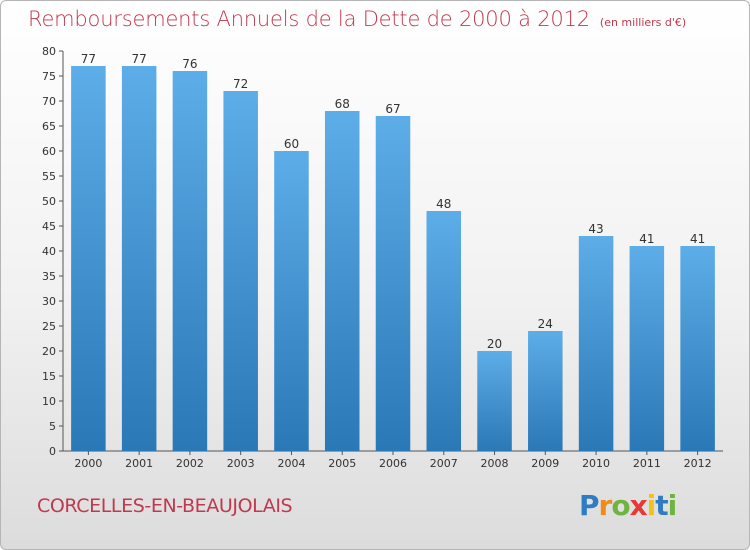 The width and height of the screenshot is (750, 550). What do you see at coordinates (49, 226) in the screenshot?
I see `y-tick-label: 45` at bounding box center [49, 226].